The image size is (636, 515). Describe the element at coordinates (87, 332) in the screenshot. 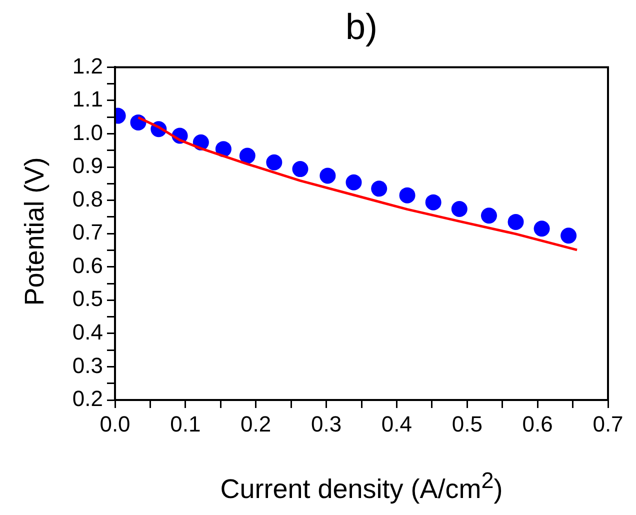

I see `y-tick-label: 0.4` at that location.